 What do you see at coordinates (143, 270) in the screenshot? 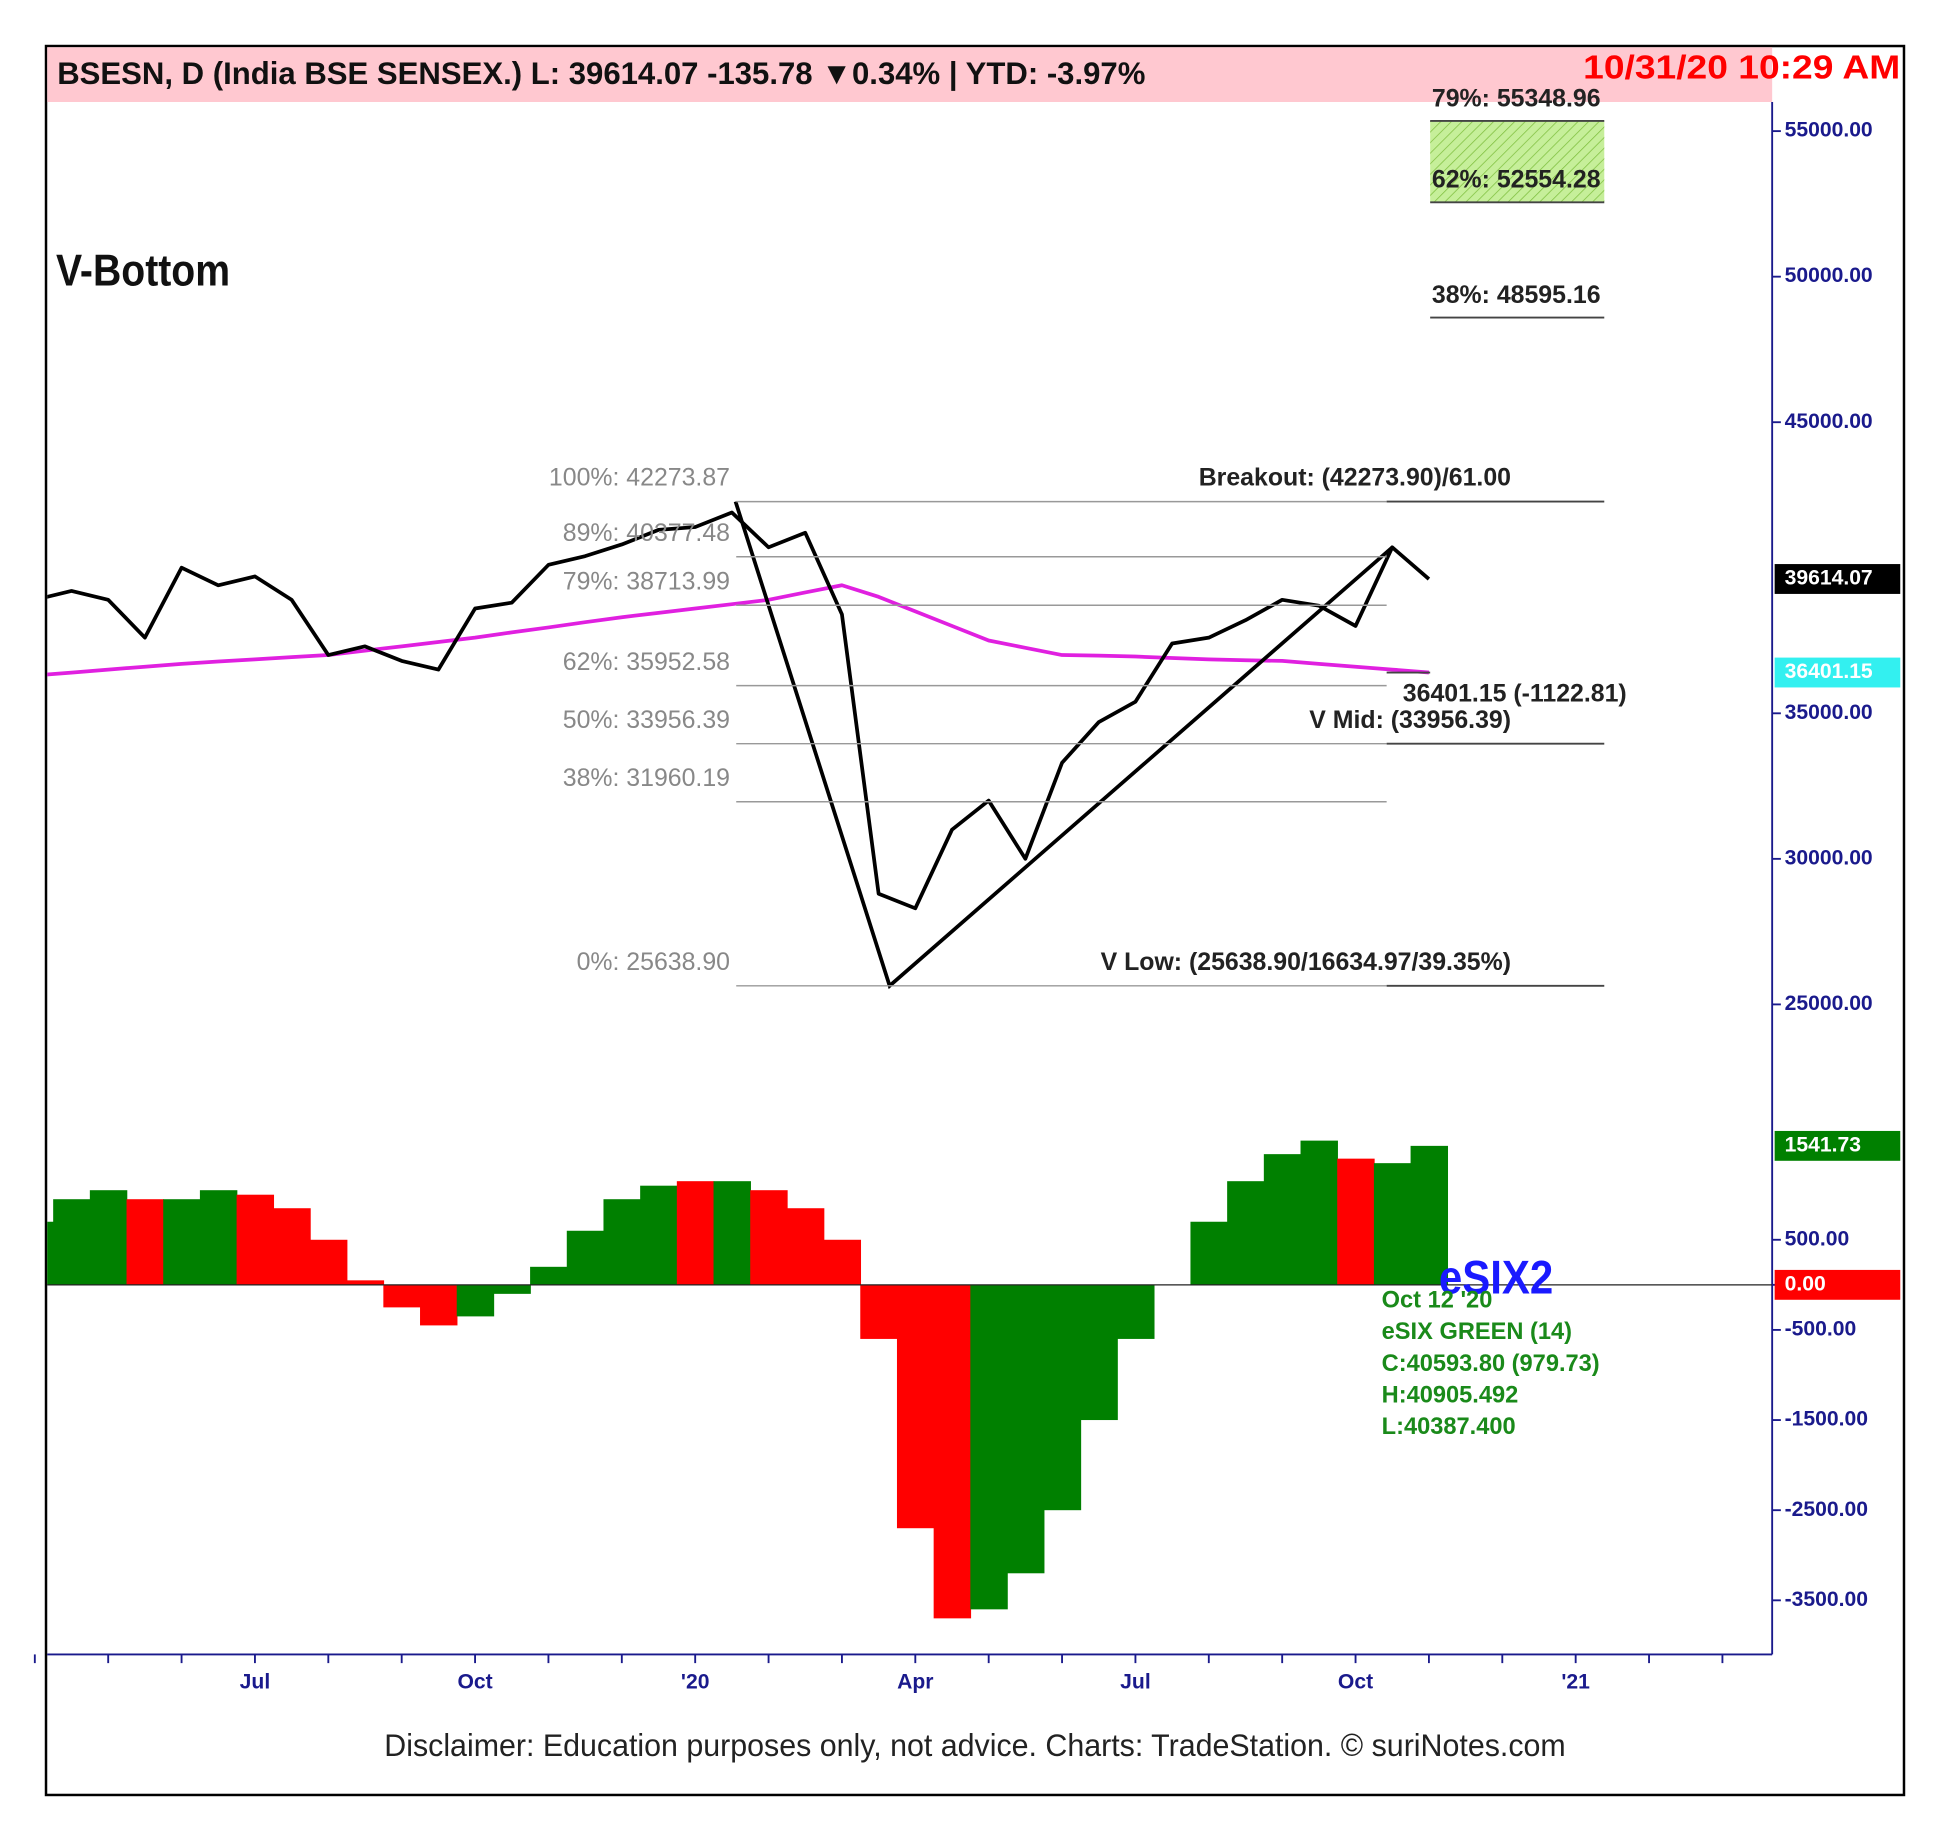
I see `subtitle: V-Bottom` at bounding box center [143, 270].